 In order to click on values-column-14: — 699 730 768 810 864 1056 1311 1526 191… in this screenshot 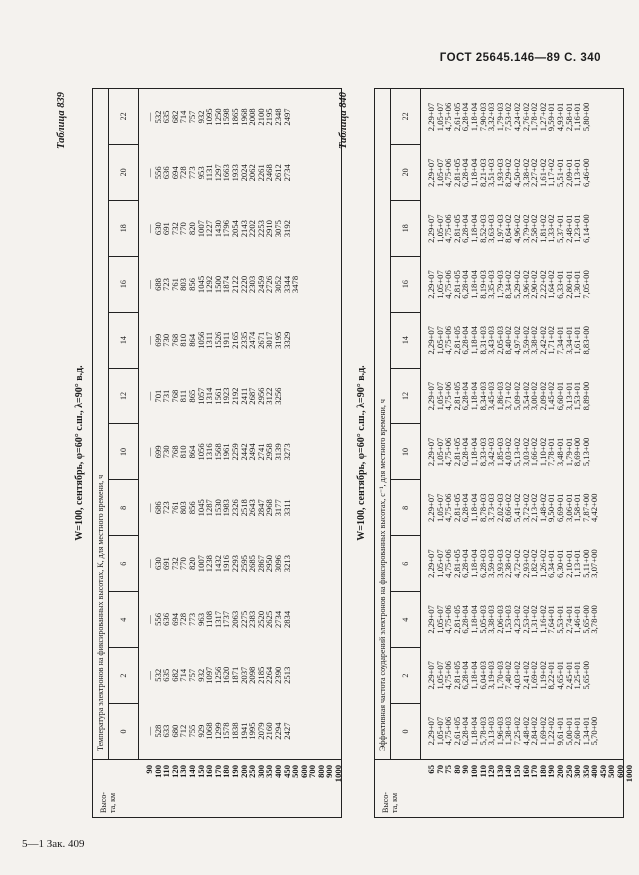, I will do `click(218, 340)`.